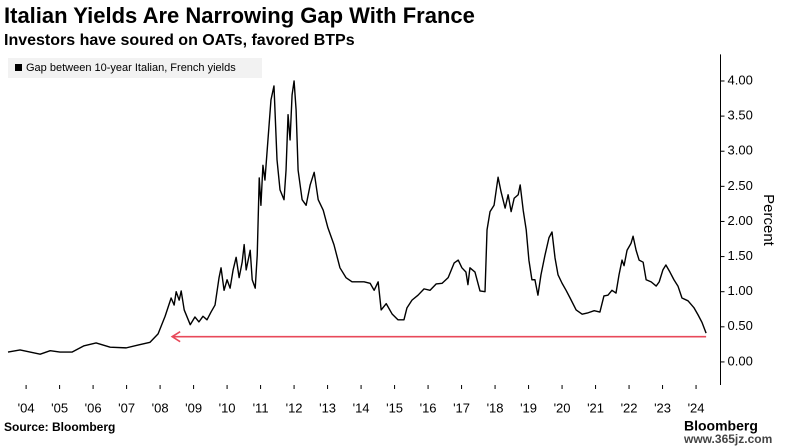 The image size is (790, 447). What do you see at coordinates (740, 150) in the screenshot?
I see `y-tick-label: 3.00` at bounding box center [740, 150].